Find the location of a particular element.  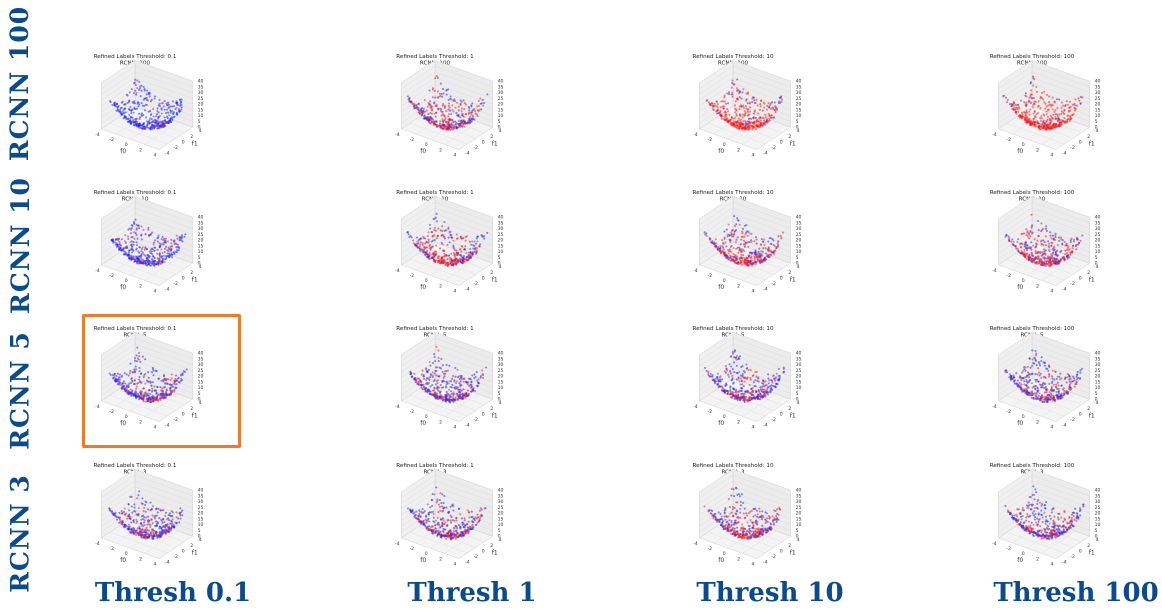

panel-title: Refined Labels Threshold: 0.1 is located at coordinates (135, 329).